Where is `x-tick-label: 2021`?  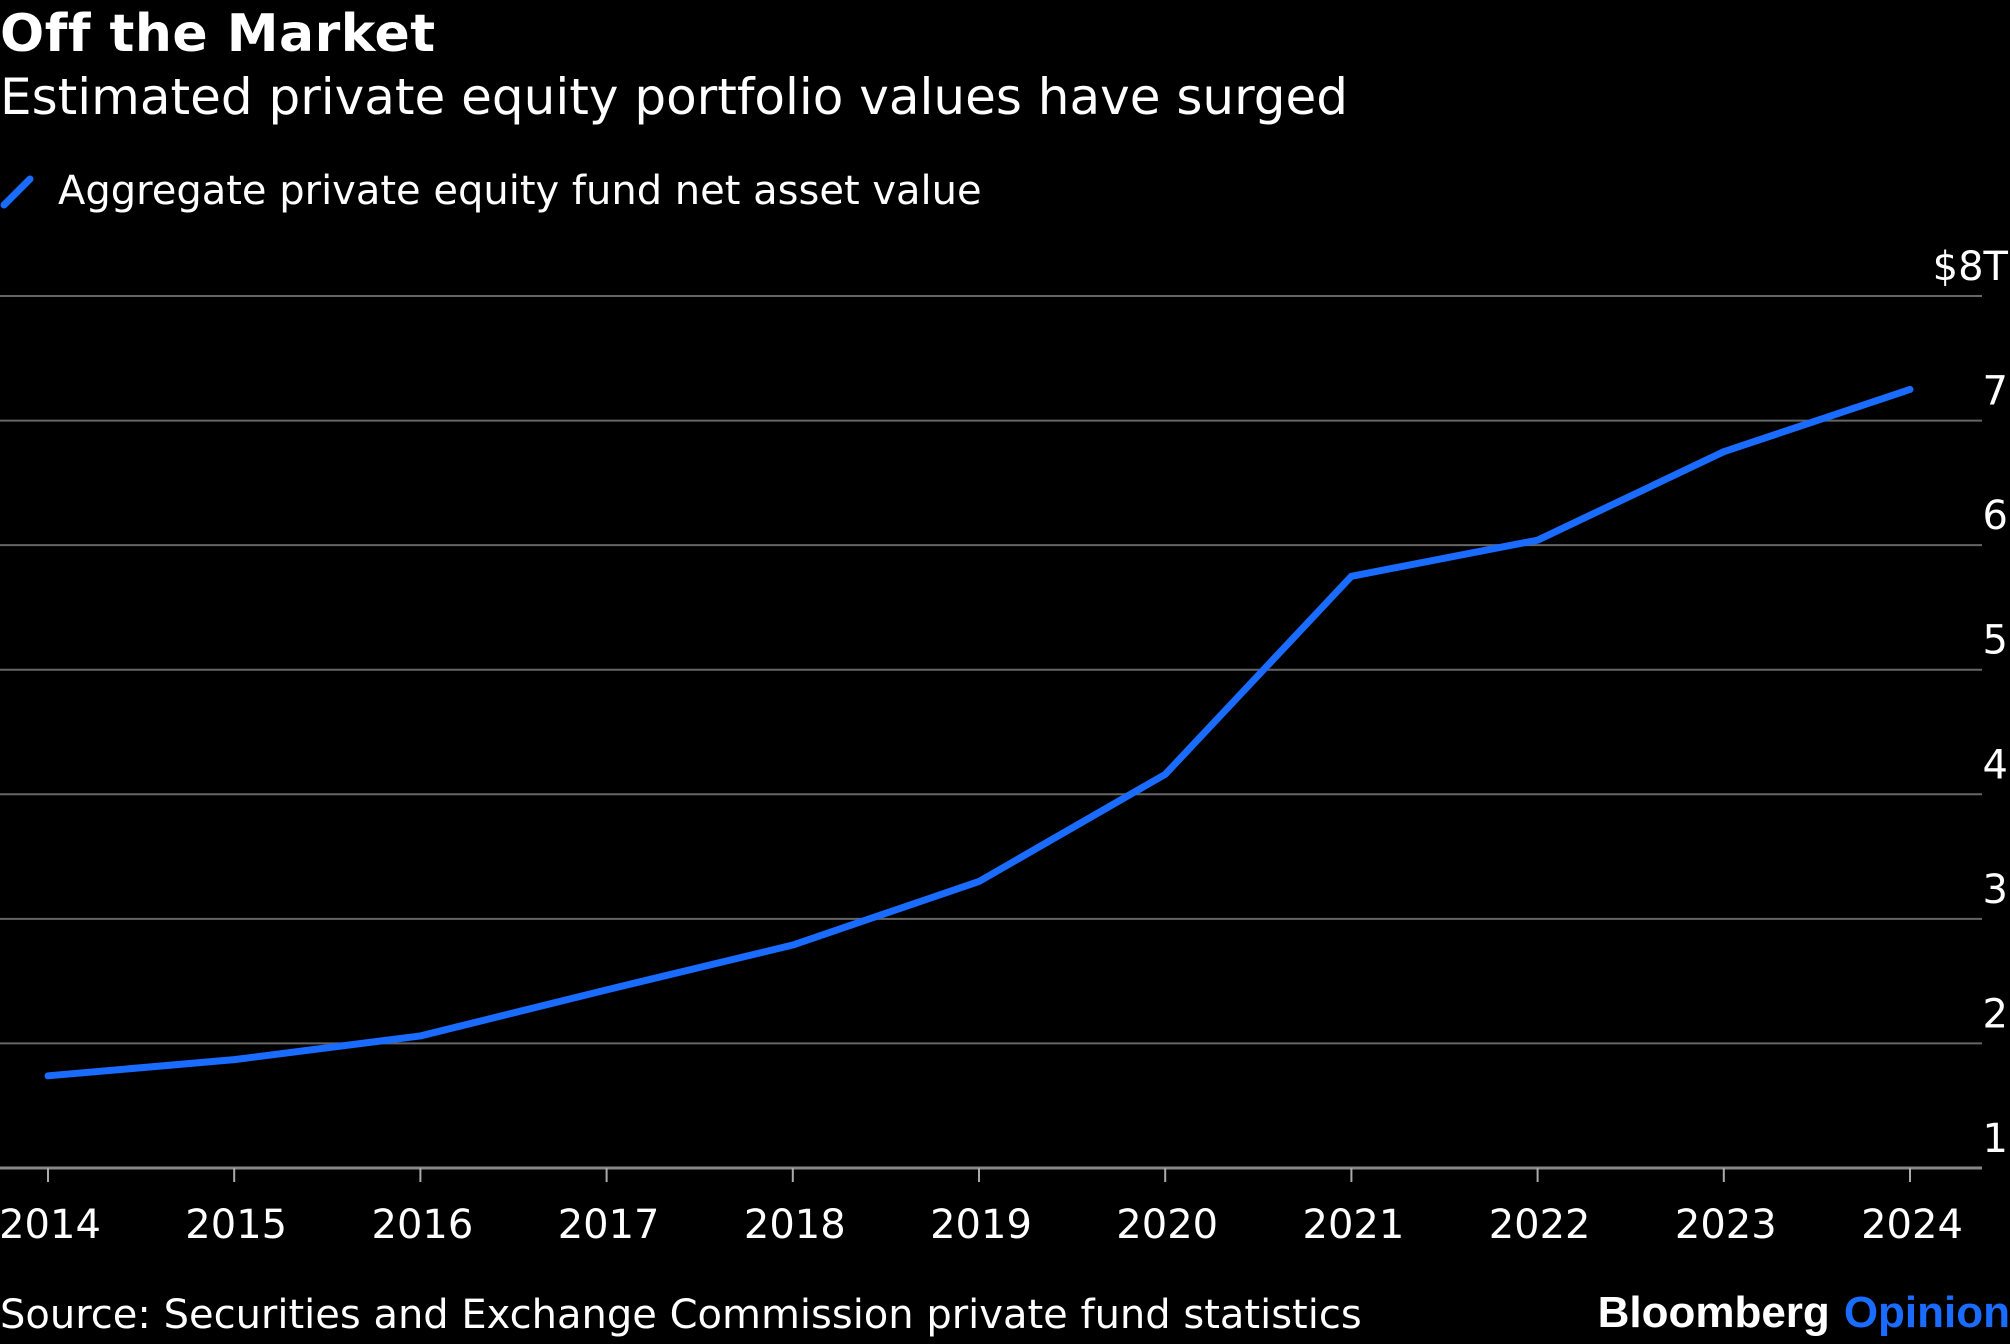
x-tick-label: 2021 is located at coordinates (1354, 1225).